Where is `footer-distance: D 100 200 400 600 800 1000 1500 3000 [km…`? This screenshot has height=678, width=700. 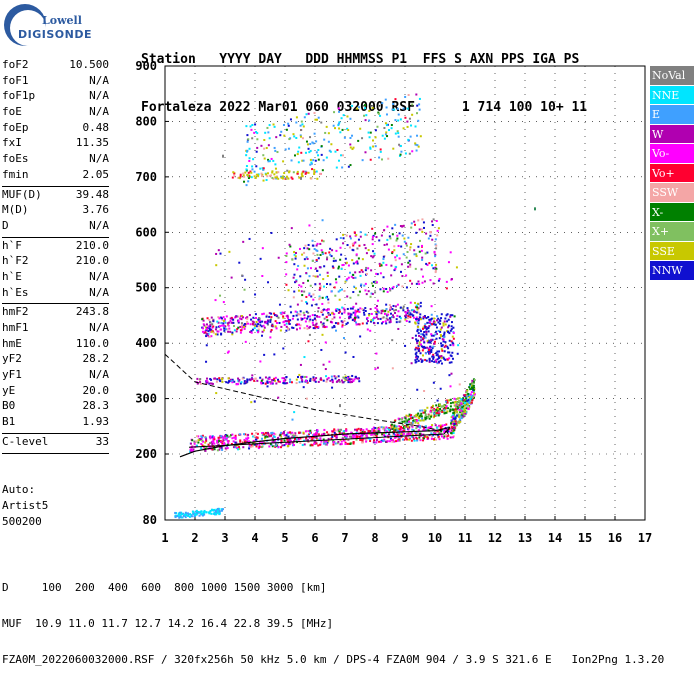 footer-distance: D 100 200 400 600 800 1000 1500 3000 [km… is located at coordinates (164, 587).